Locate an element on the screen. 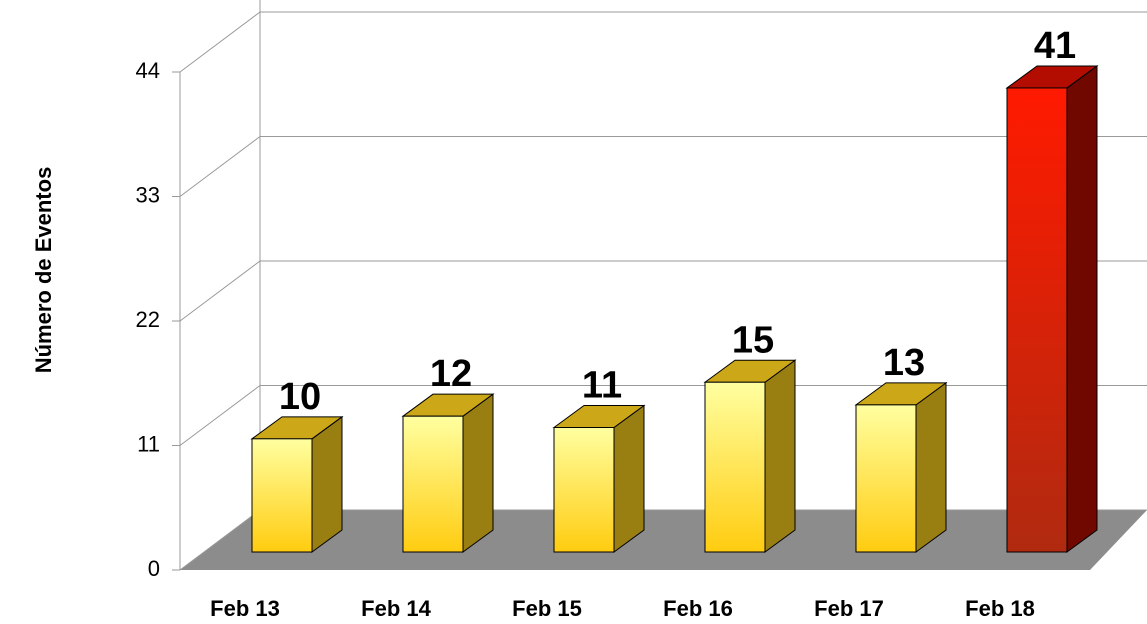 The image size is (1147, 624). x-tick-label: Feb 13 is located at coordinates (245, 608).